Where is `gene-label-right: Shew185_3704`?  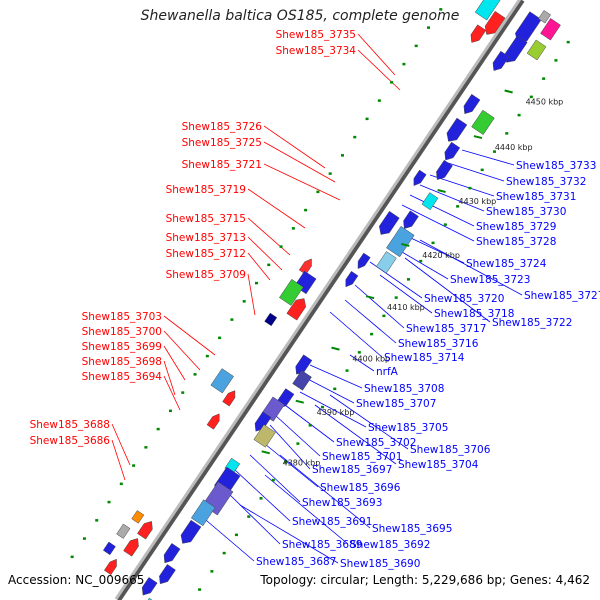
gene-label-right: Shew185_3704 is located at coordinates (438, 465).